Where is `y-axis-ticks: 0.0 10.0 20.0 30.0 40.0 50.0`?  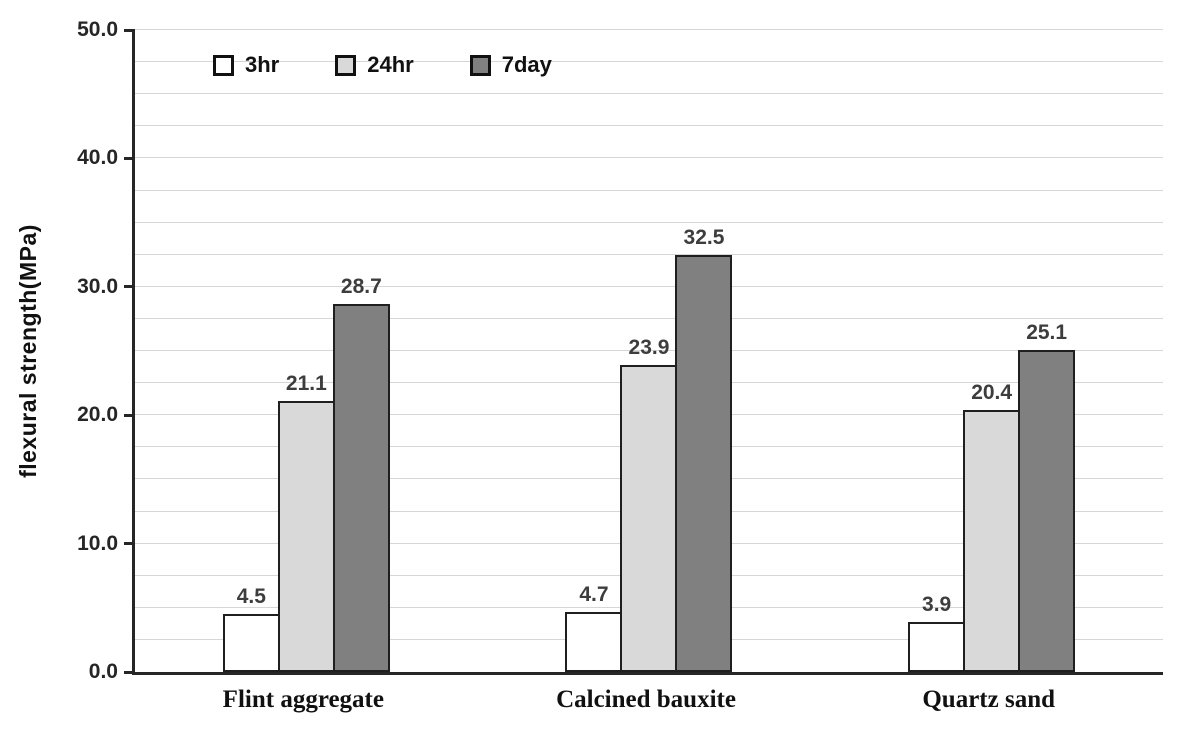
y-axis-ticks: 0.0 10.0 20.0 30.0 40.0 50.0 is located at coordinates (59, 350).